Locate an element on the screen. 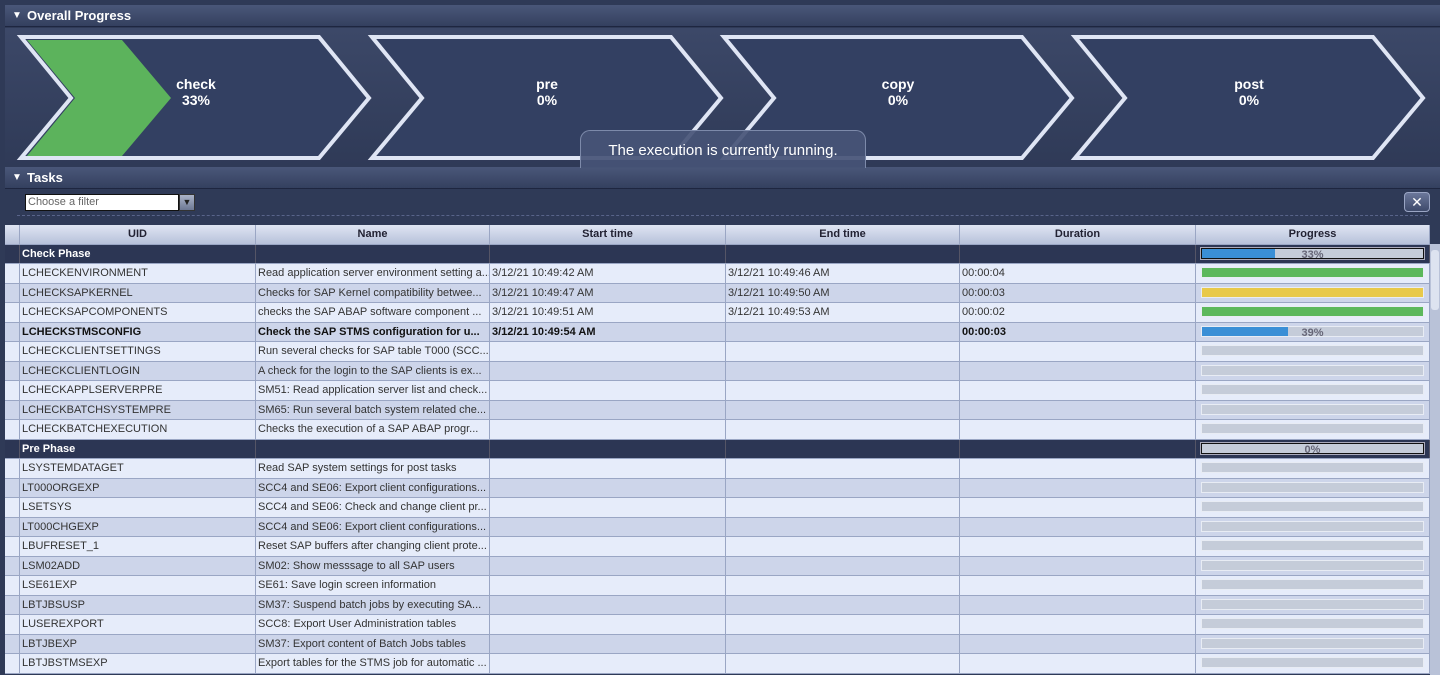  row-gutter-header is located at coordinates (12, 234).